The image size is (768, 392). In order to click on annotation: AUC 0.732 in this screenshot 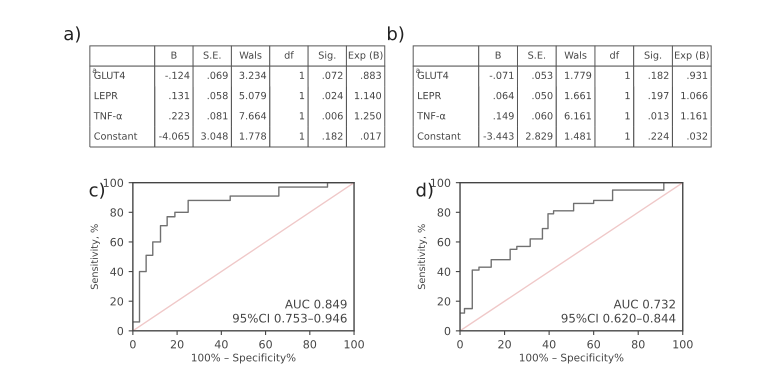, I will do `click(644, 304)`.